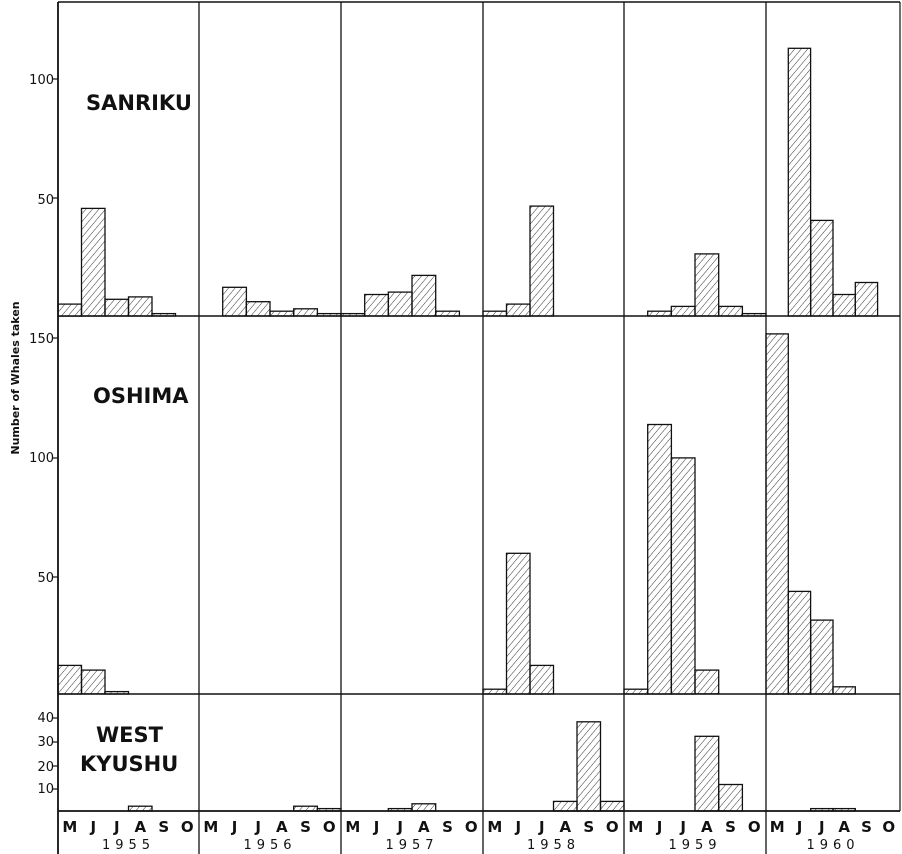 The width and height of the screenshot is (902, 854). What do you see at coordinates (129, 764) in the screenshot?
I see `region-label-west-kyushu-line2: KYUSHU` at bounding box center [129, 764].